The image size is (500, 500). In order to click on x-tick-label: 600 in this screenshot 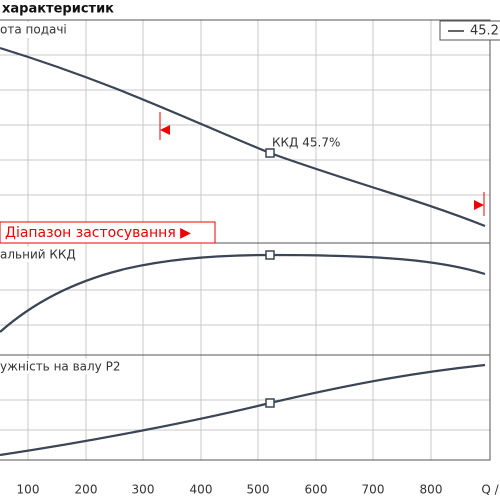, I will do `click(316, 490)`.